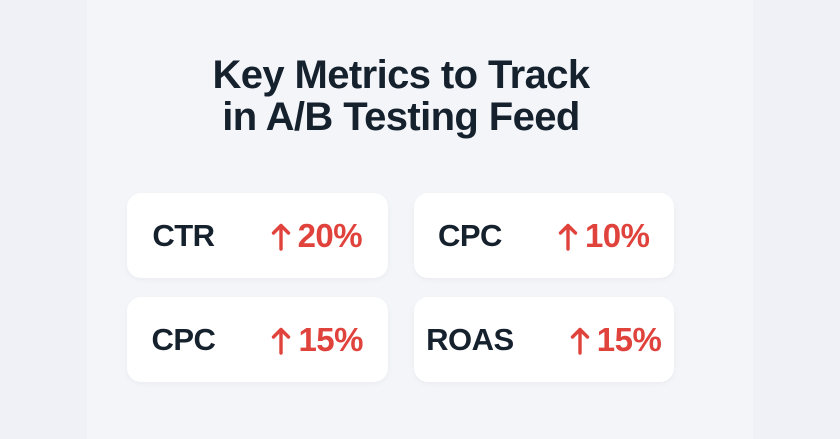 This screenshot has height=439, width=840. I want to click on metric-value: 10%, so click(604, 235).